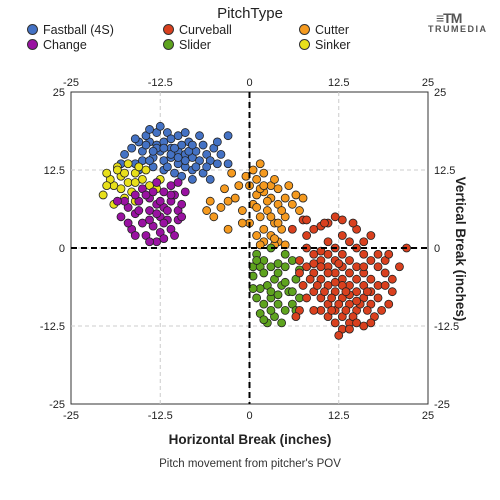 The width and height of the screenshot is (500, 500). I want to click on y-tick-label-right: 0, so click(437, 249).